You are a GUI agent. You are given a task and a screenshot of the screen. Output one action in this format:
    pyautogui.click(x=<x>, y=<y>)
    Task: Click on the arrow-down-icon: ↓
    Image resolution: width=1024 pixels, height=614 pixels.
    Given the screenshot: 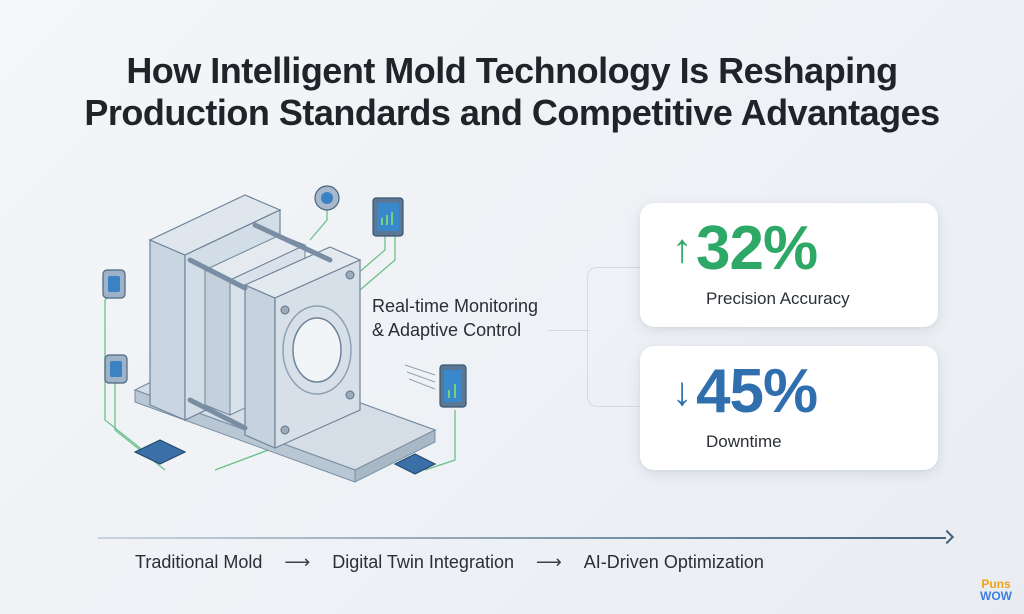 What is the action you would take?
    pyautogui.click(x=682, y=392)
    